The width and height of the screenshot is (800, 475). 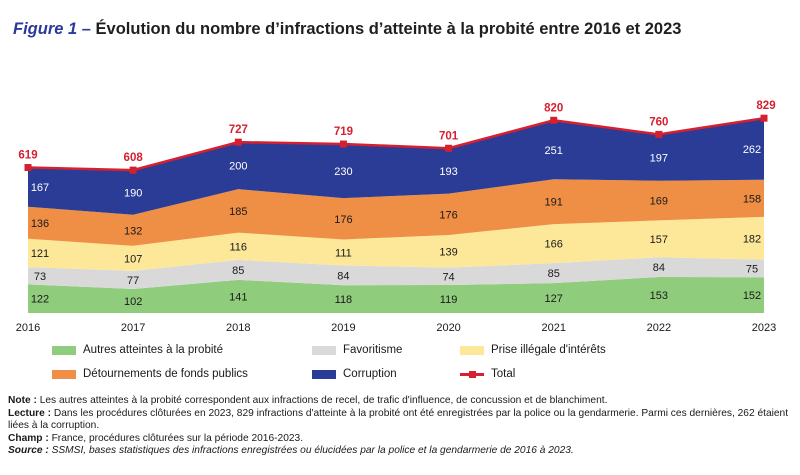 What do you see at coordinates (27, 156) in the screenshot?
I see `total-label: 619` at bounding box center [27, 156].